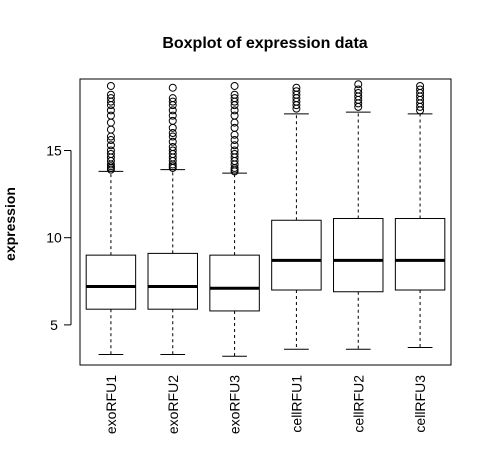 The image size is (491, 465). I want to click on chart-title: Boxplot of expression data, so click(264, 43).